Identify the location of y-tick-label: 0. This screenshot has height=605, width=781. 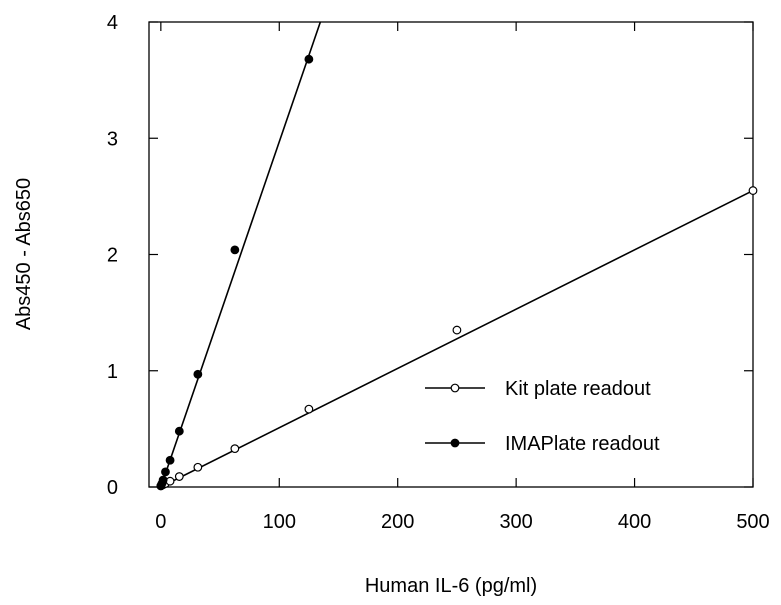
(112, 488).